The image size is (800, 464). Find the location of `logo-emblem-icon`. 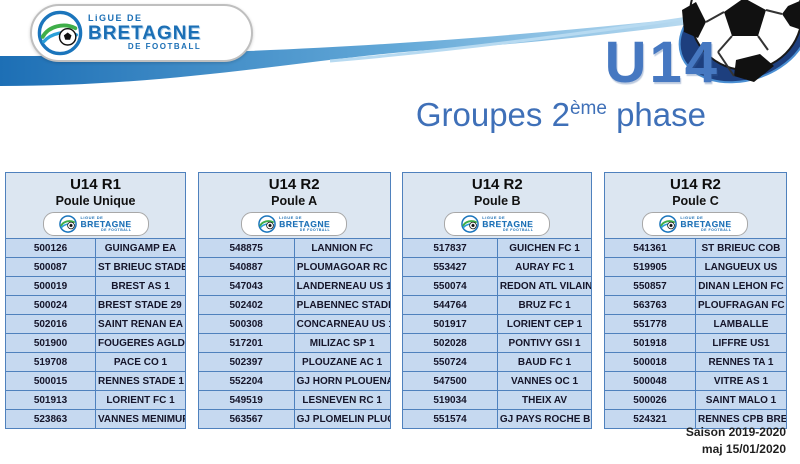

logo-emblem-icon is located at coordinates (668, 224).